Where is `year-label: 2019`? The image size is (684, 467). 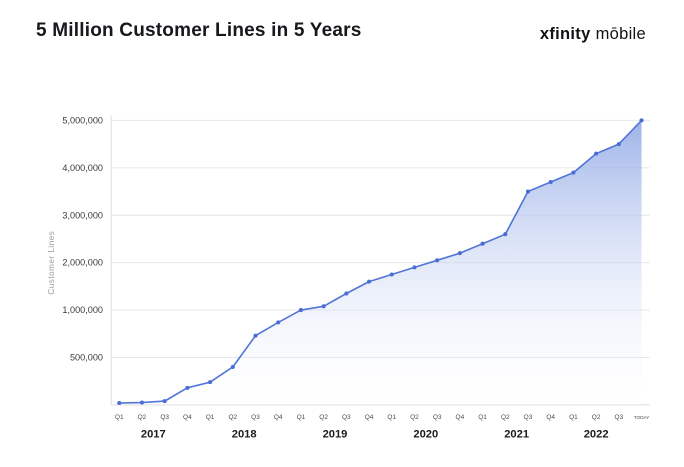
year-label: 2019 is located at coordinates (335, 434).